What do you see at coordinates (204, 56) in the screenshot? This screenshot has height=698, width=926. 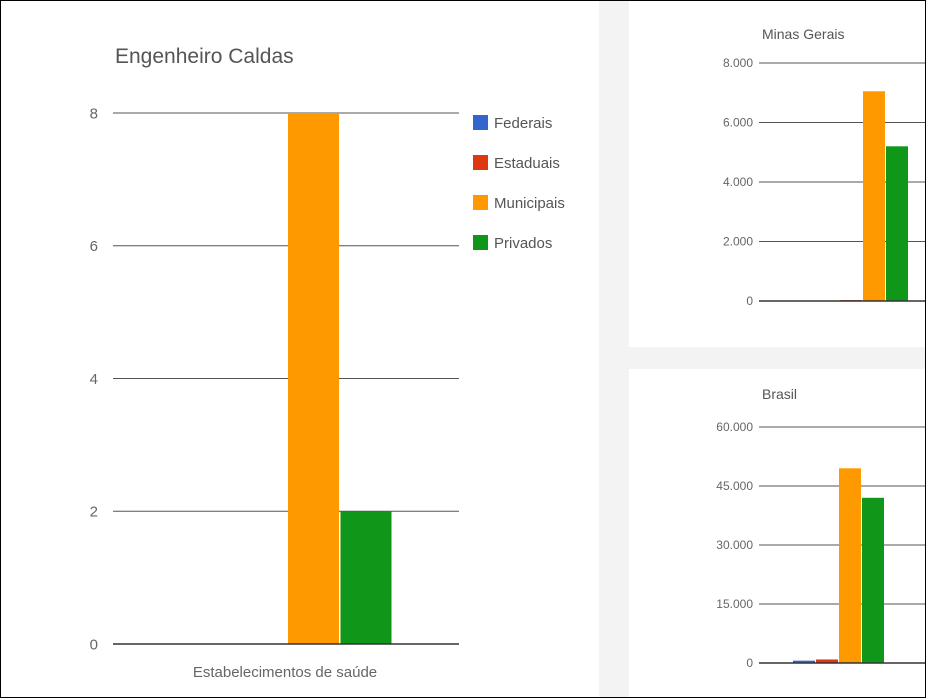 I see `chart-title: Engenheiro Caldas` at bounding box center [204, 56].